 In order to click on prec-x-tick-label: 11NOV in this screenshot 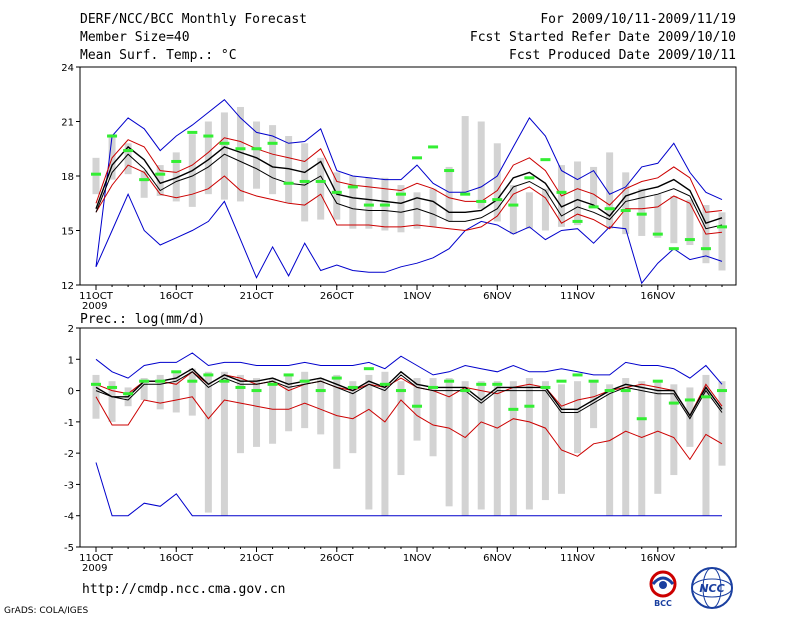, I will do `click(577, 558)`.